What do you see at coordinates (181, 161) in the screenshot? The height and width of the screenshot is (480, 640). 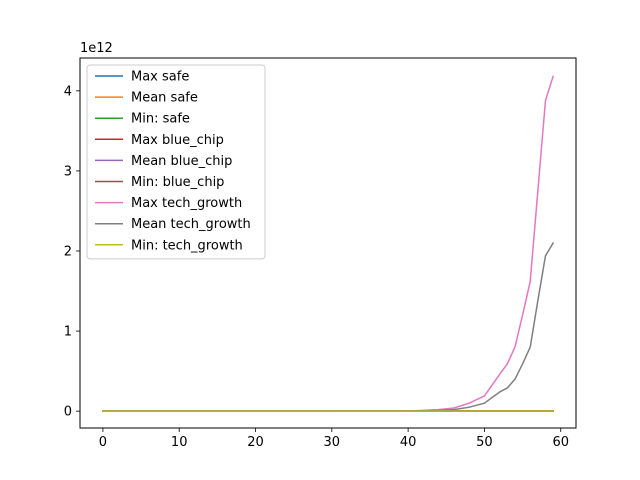 I see `legend-label-4: Mean blue_chip` at bounding box center [181, 161].